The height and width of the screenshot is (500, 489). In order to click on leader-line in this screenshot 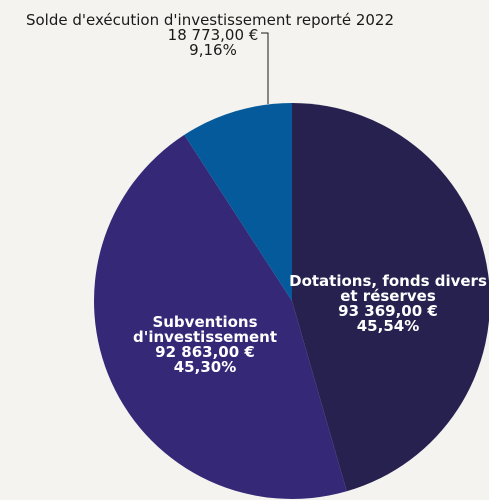, I will do `click(265, 68)`.